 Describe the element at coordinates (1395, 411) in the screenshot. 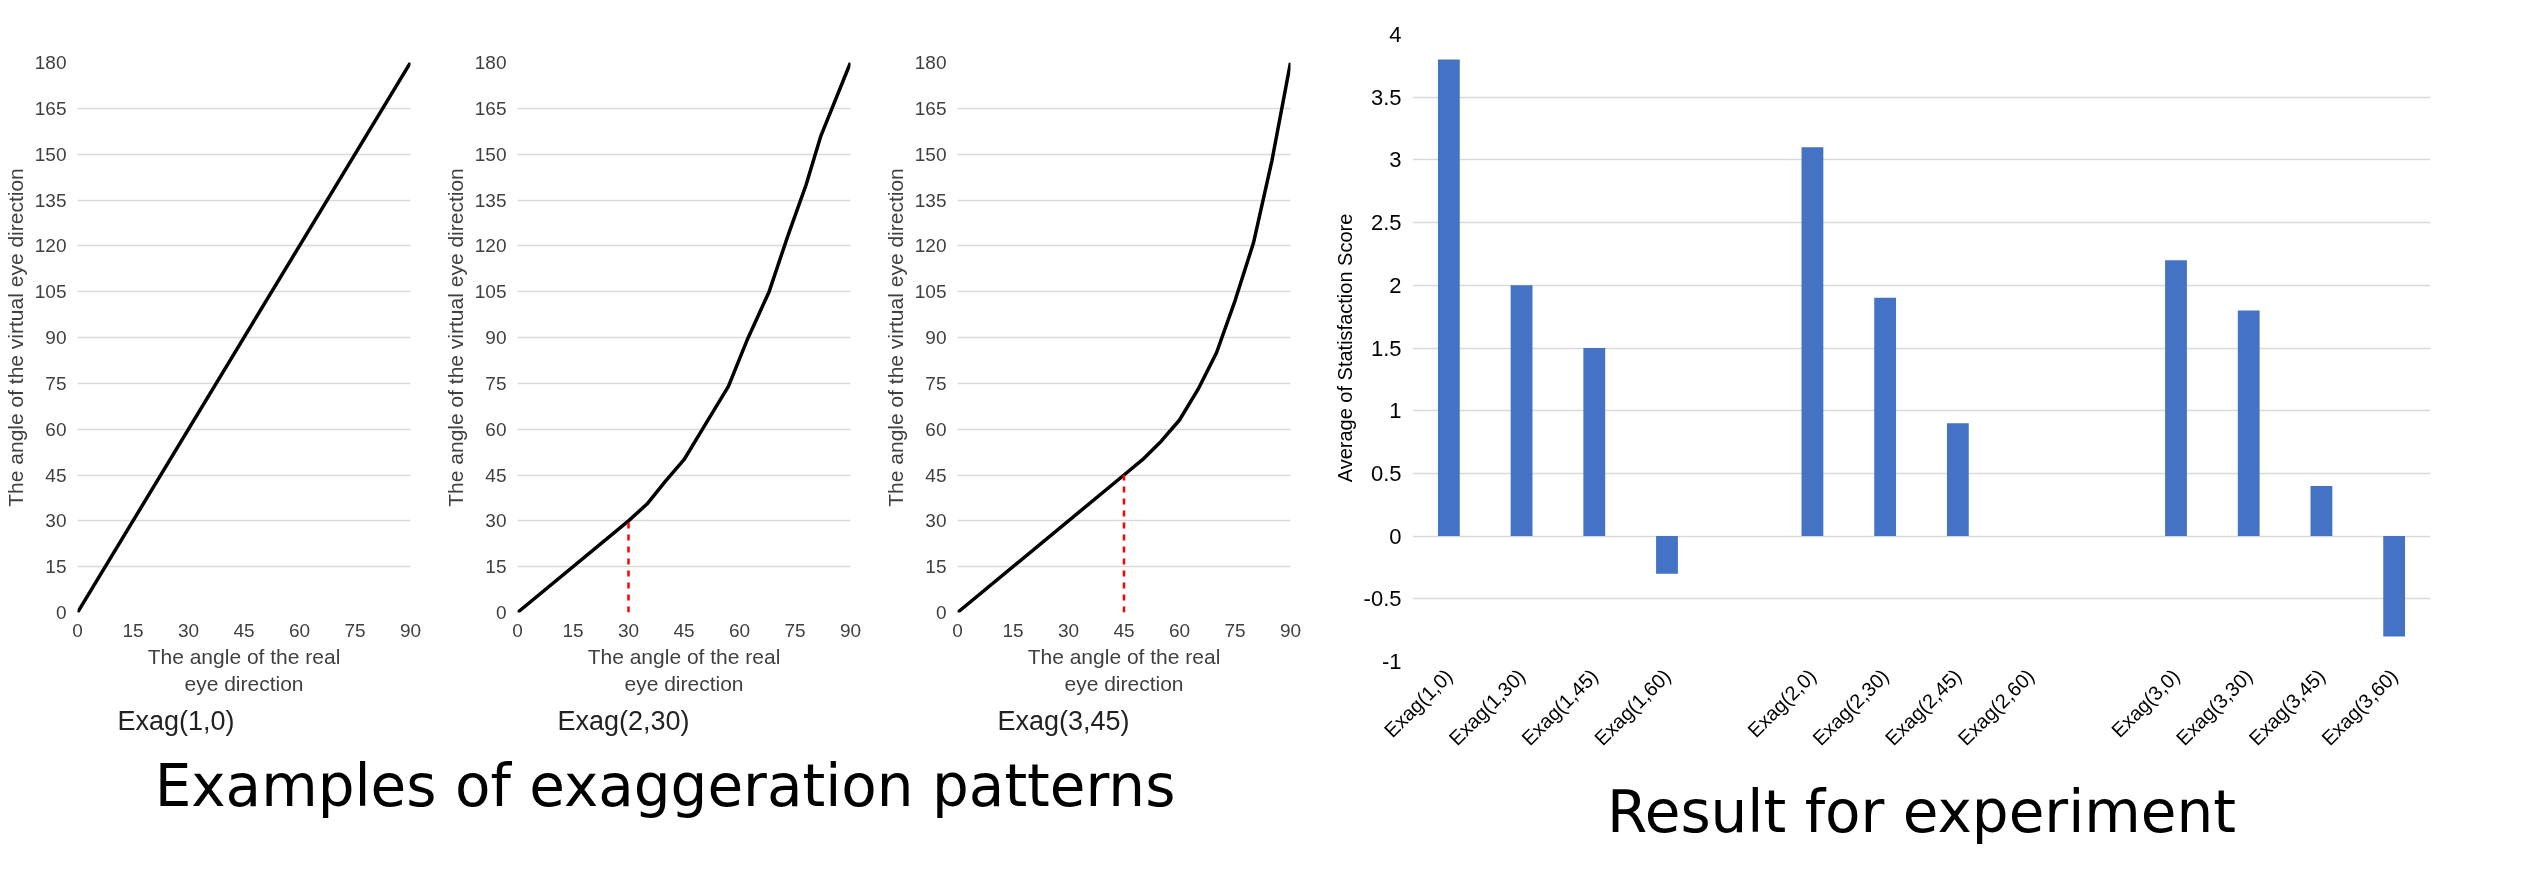

I see `y-tick-label: 1` at that location.